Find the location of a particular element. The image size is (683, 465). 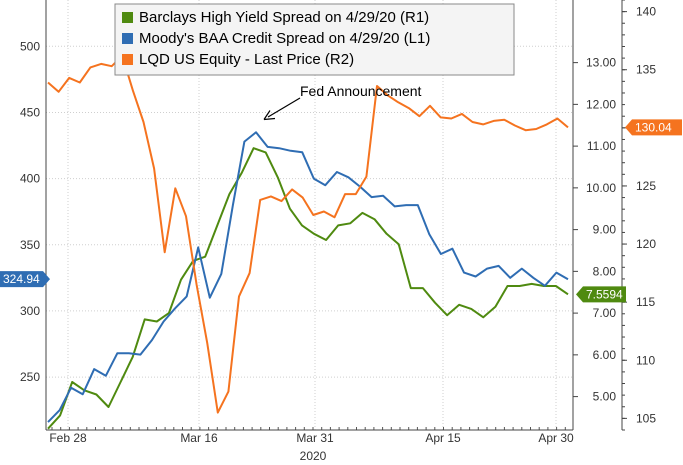

tick-label-left: 500 is located at coordinates (30, 46).